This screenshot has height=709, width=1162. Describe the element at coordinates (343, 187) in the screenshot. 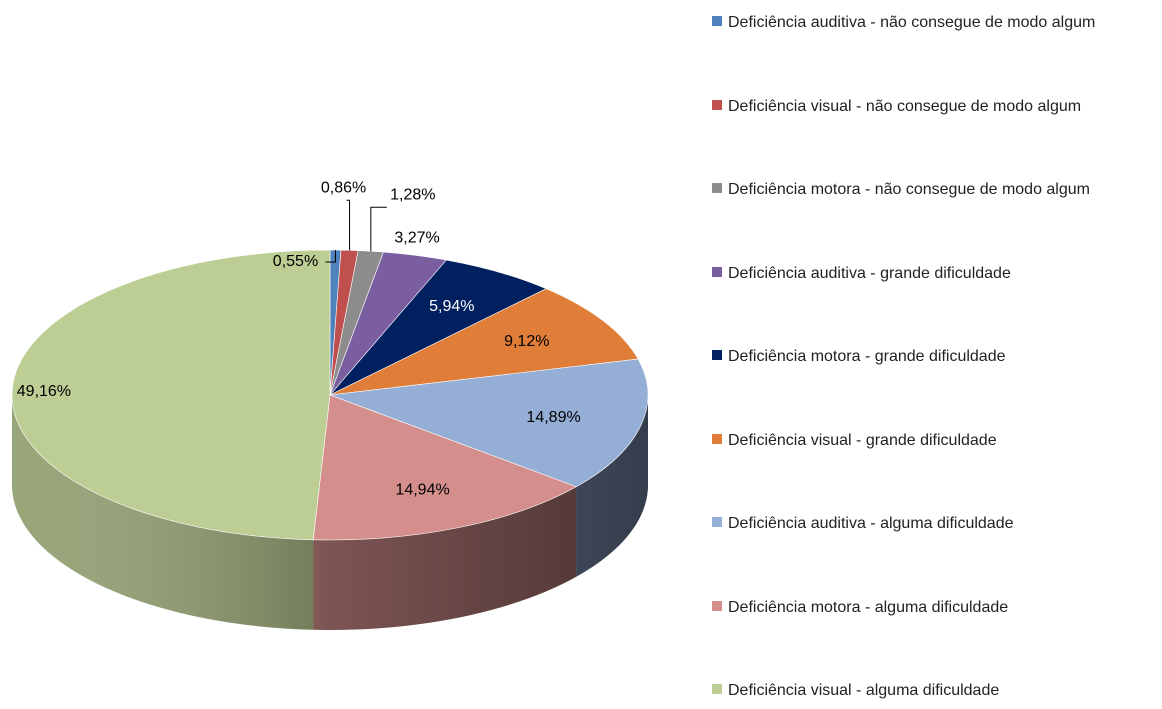

I see `data-label: 0,86%` at that location.